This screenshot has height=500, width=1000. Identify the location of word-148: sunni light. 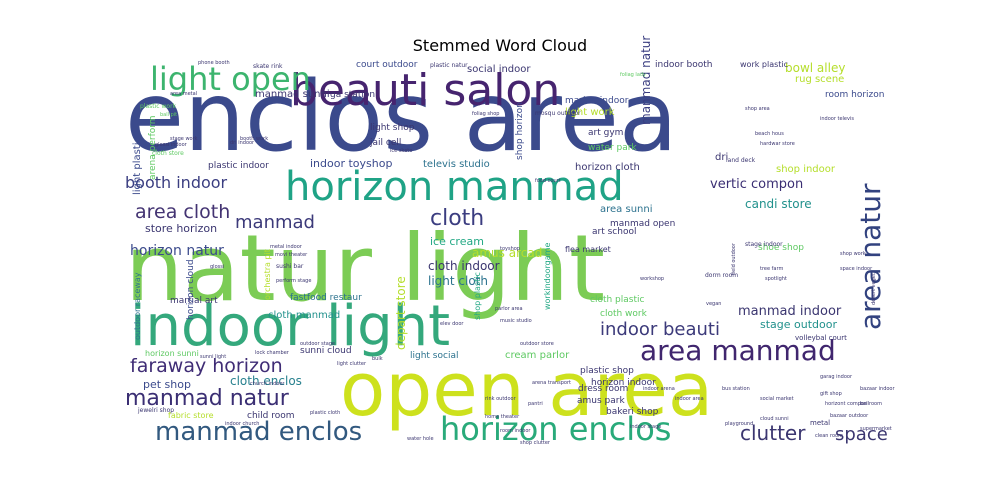
(213, 357).